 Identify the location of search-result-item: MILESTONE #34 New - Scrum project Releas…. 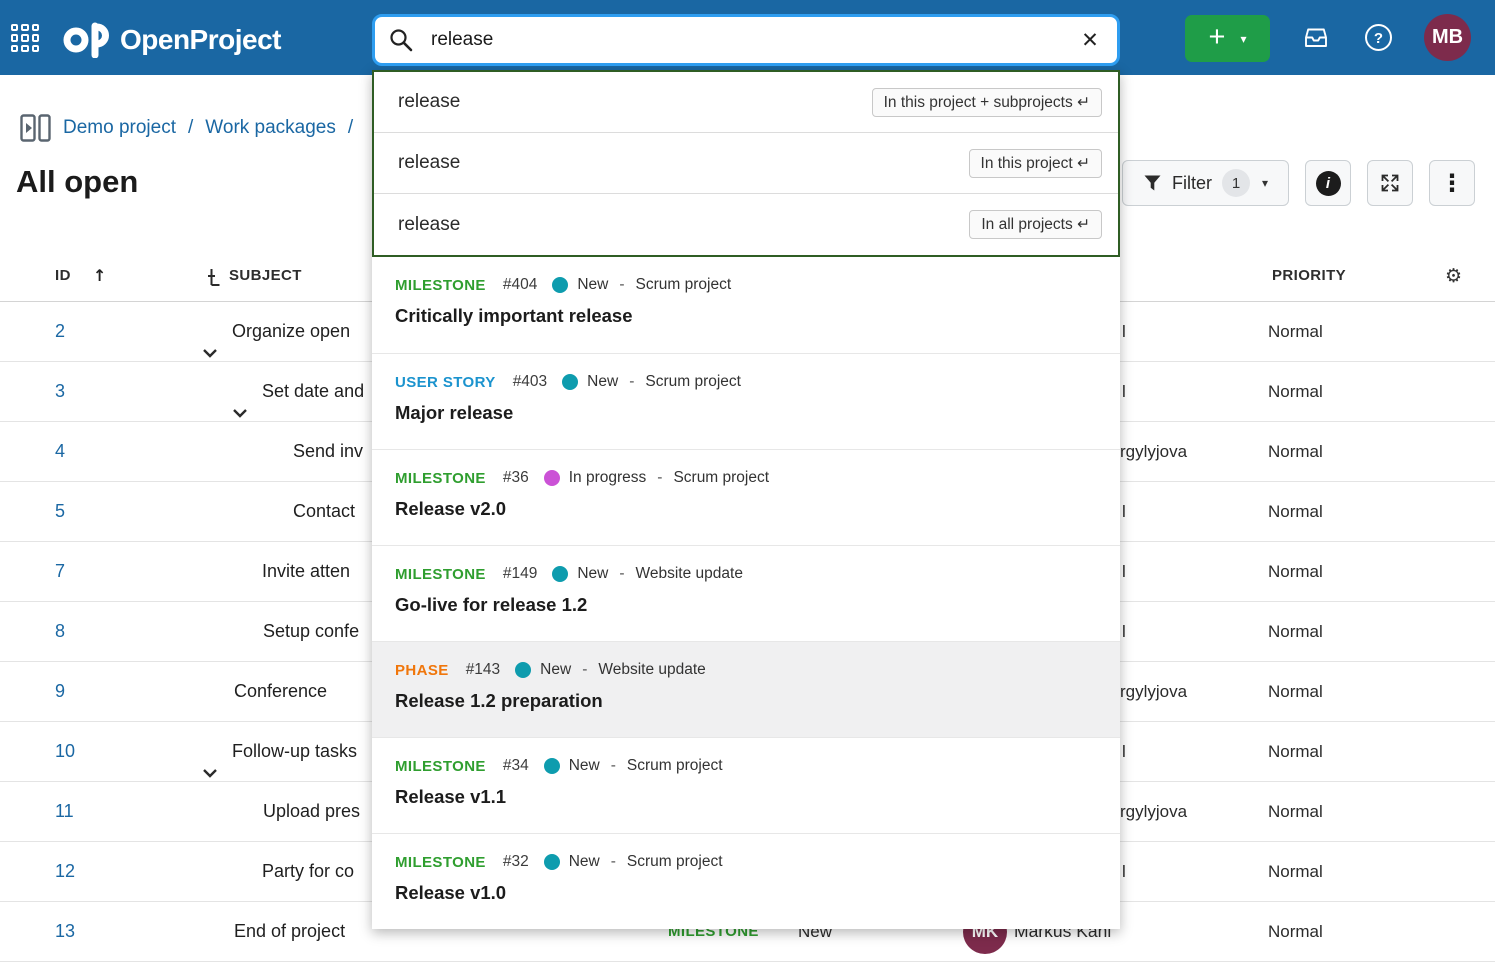
(746, 785).